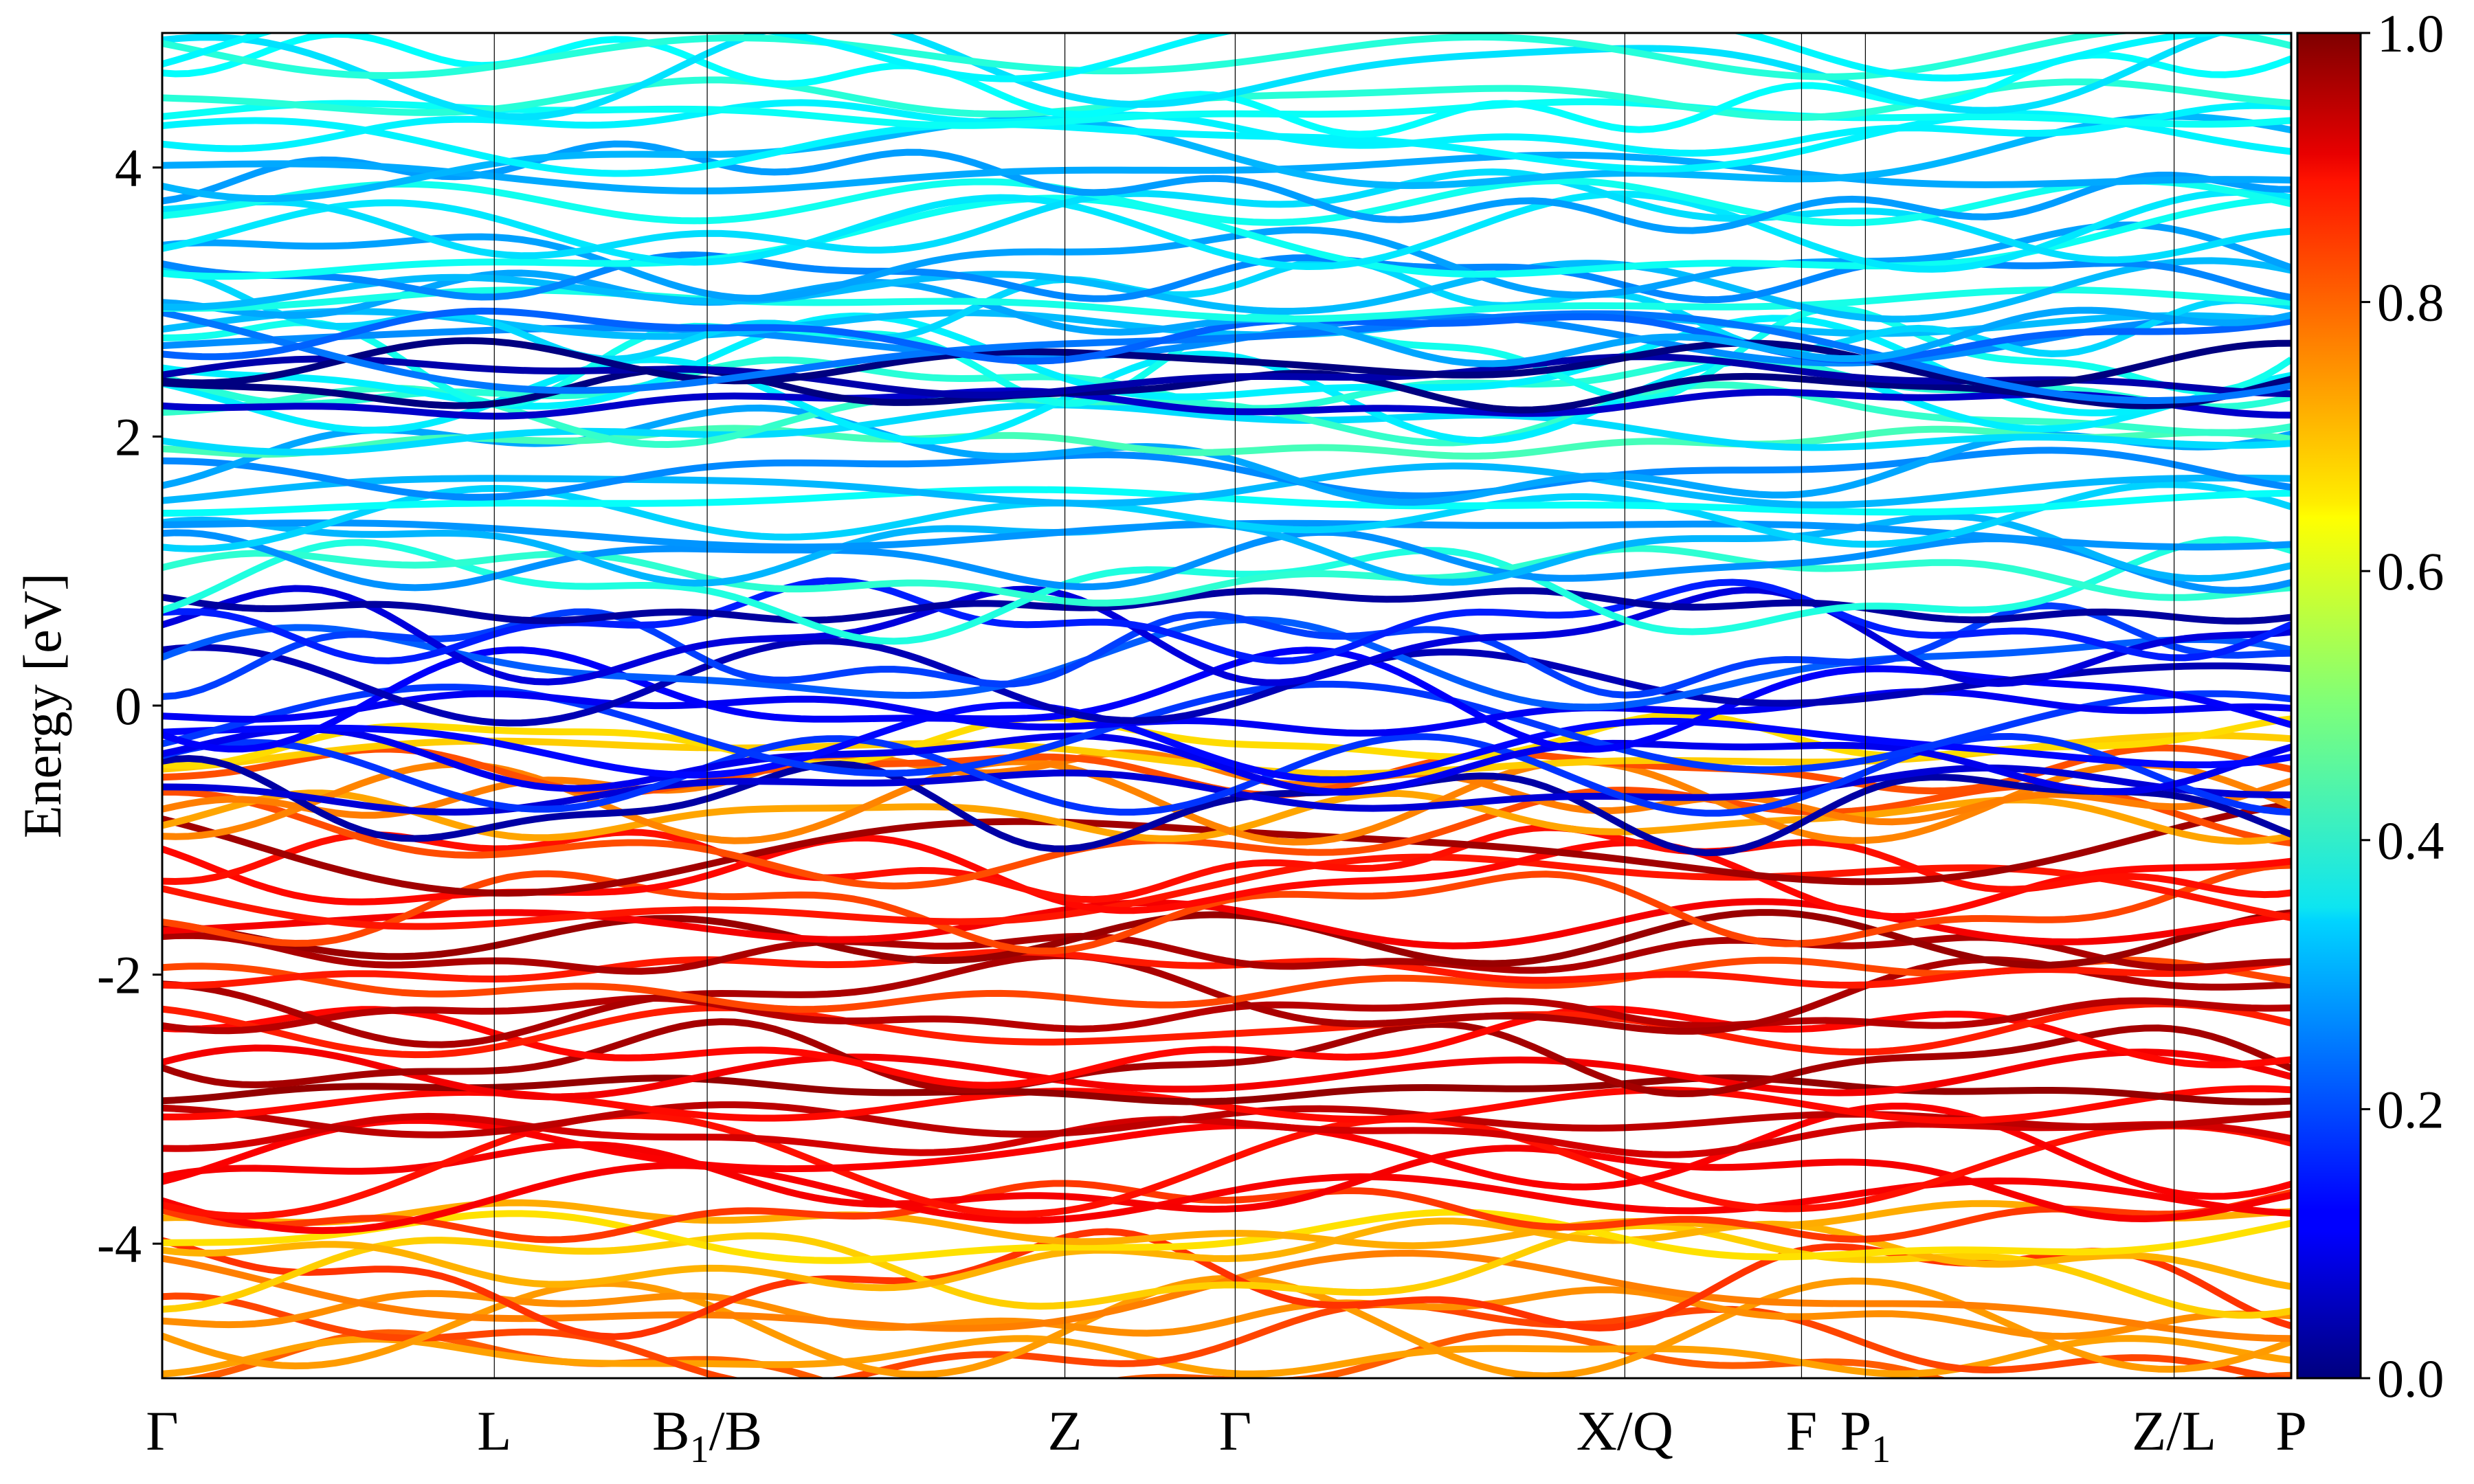 This screenshot has height=1484, width=2474. I want to click on x-tick-label: P, so click(2291, 1430).